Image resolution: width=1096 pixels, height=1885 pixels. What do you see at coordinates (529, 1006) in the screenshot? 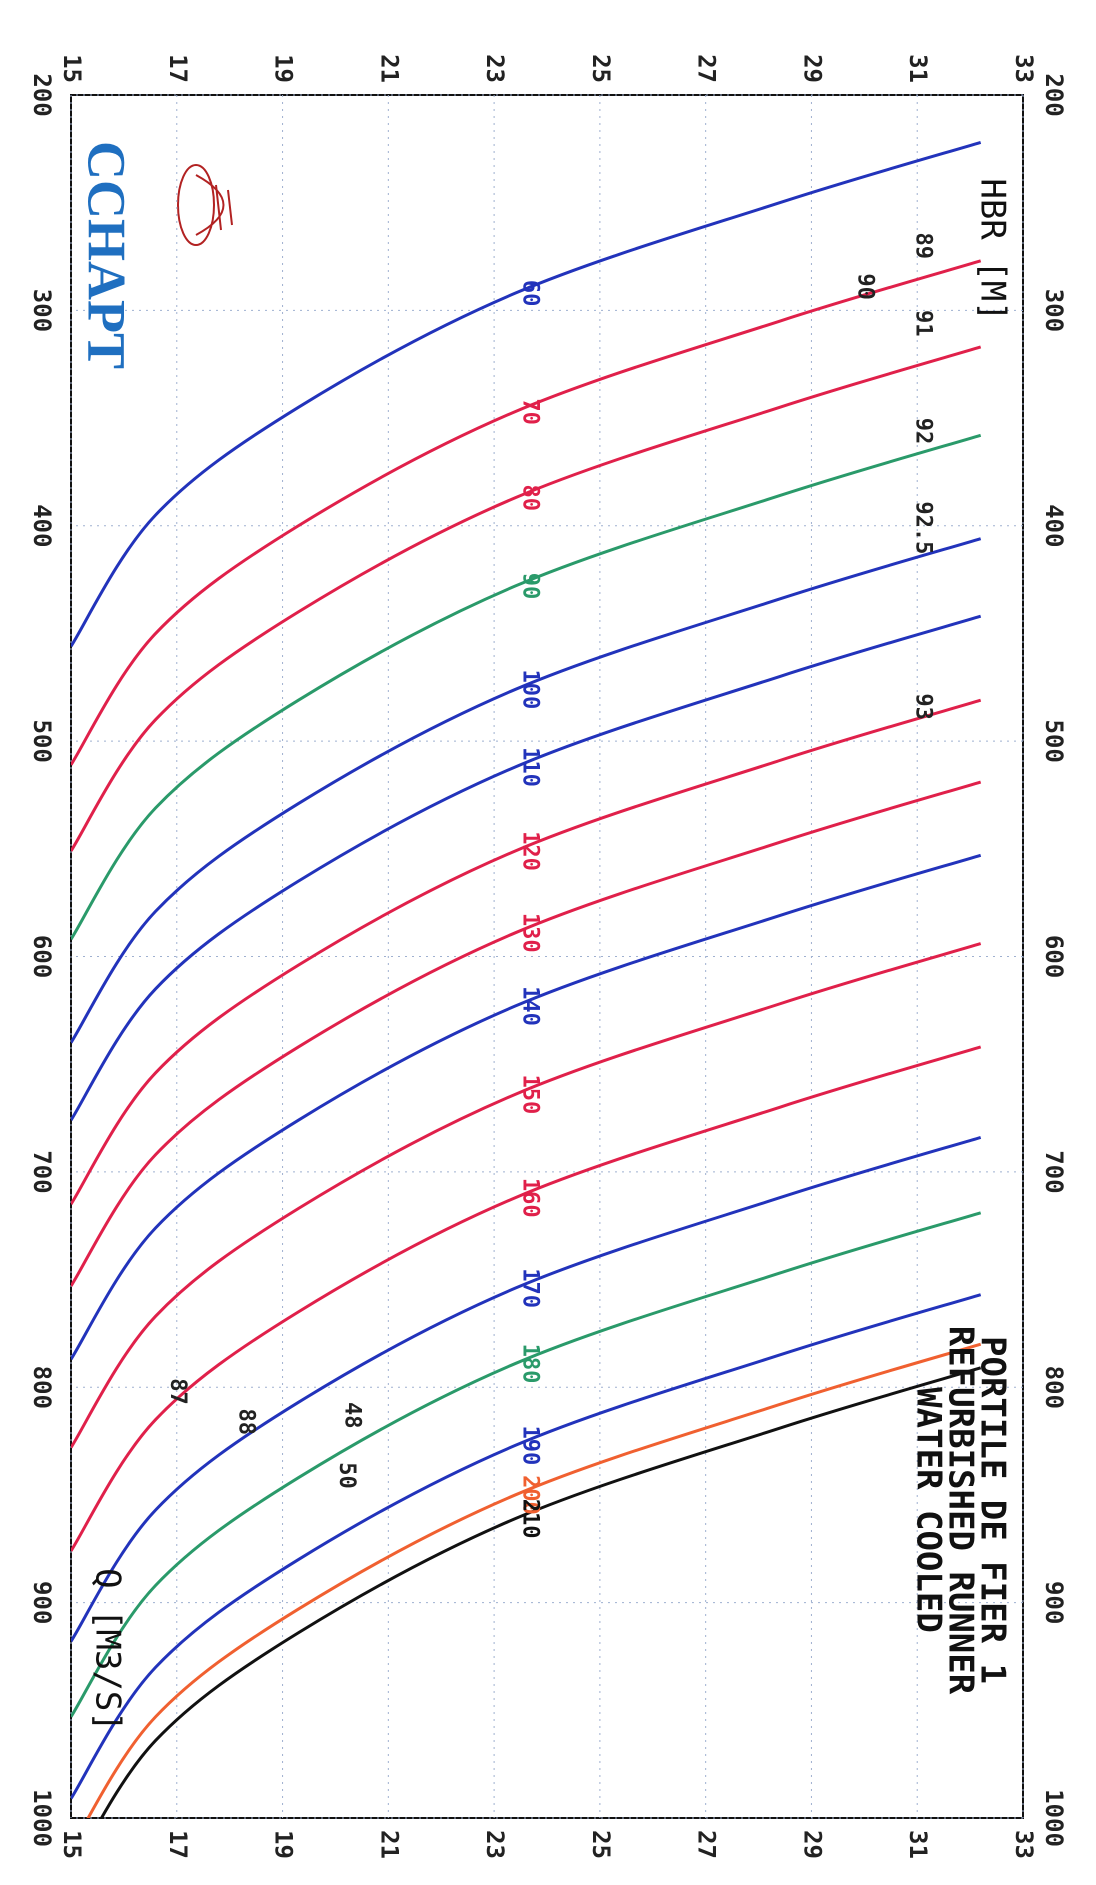
I see `curve-label: 140` at bounding box center [529, 1006].